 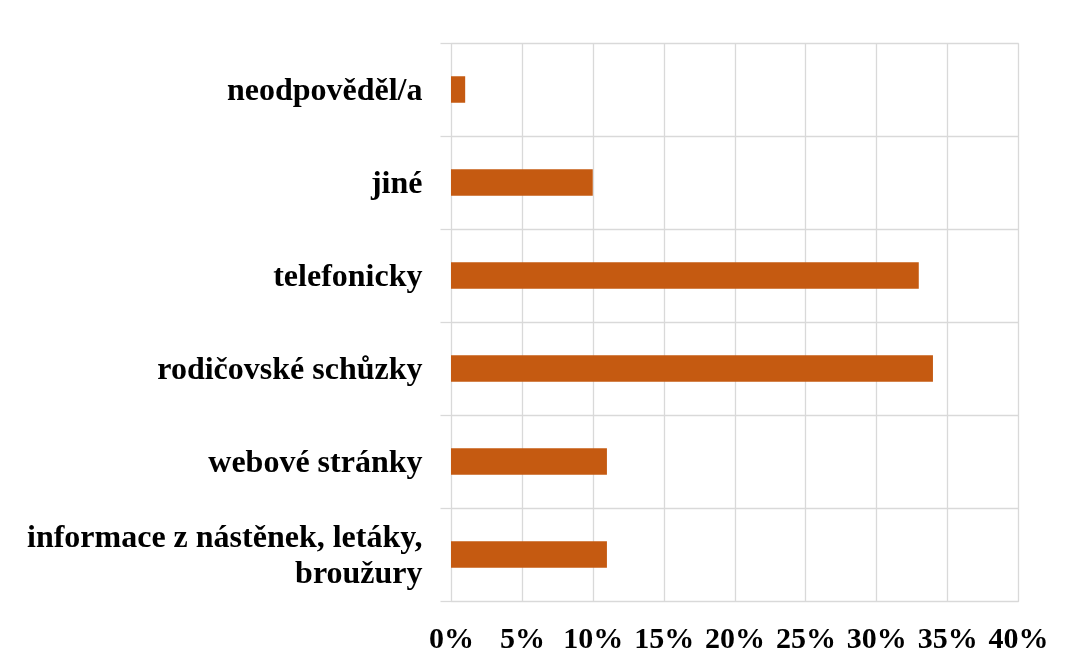 I want to click on x-tick-label: 15%, so click(x=664, y=637).